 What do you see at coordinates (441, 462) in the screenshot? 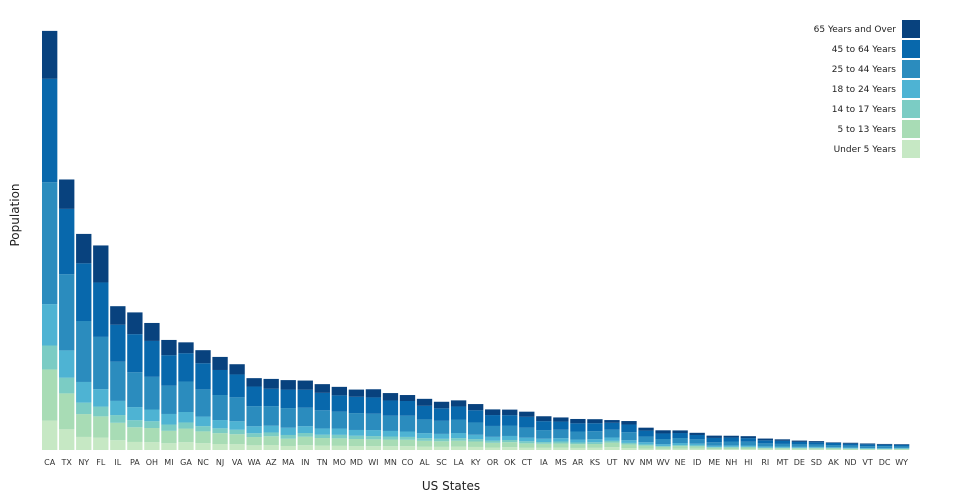
I see `x-tick-label-sc: SC` at bounding box center [441, 462].